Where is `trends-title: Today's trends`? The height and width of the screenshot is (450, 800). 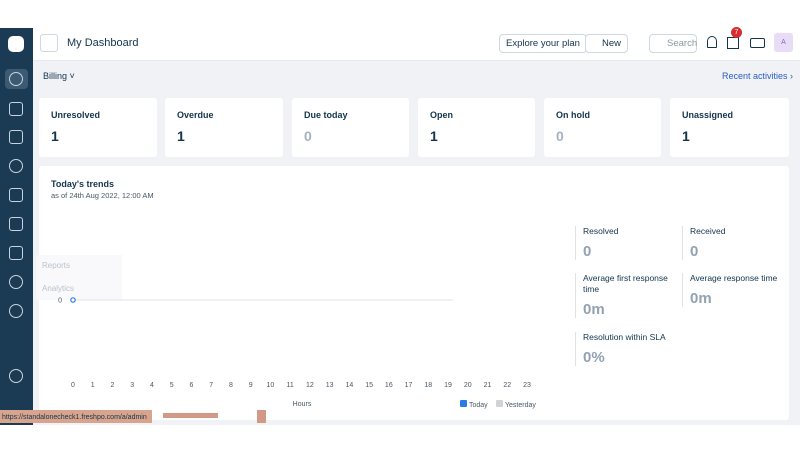
trends-title: Today's trends is located at coordinates (82, 184).